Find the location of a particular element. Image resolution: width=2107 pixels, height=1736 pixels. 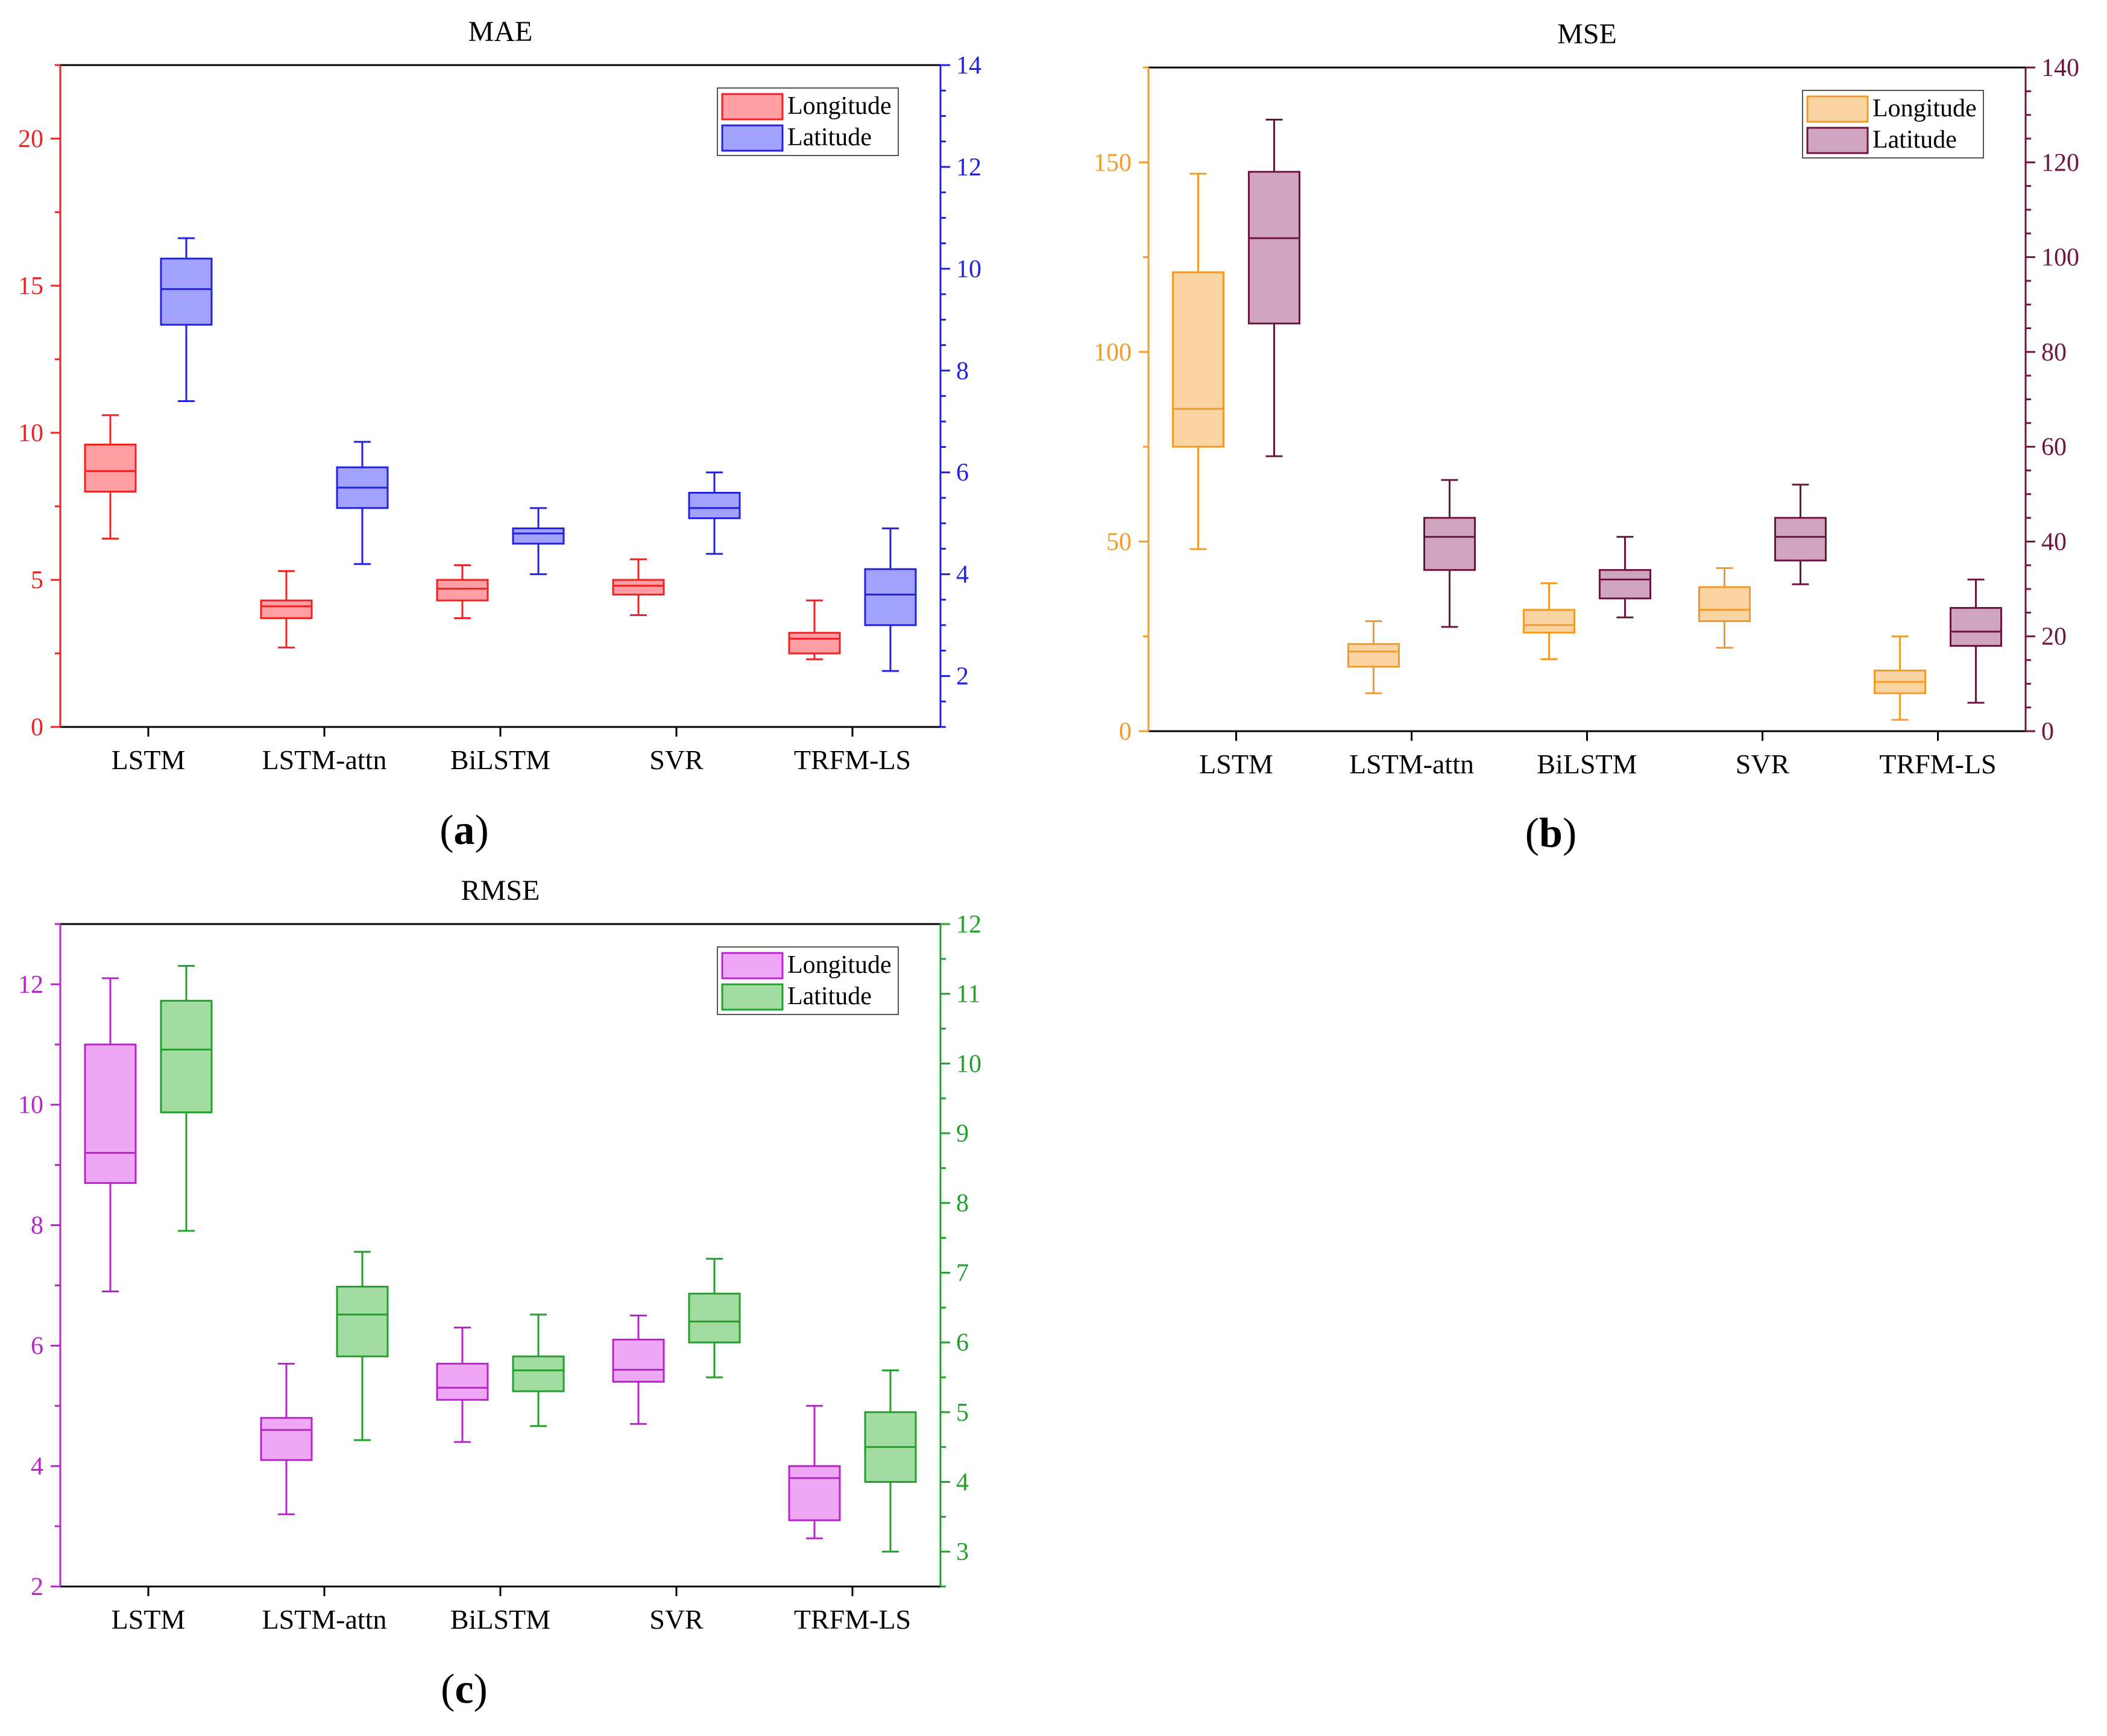

right-tick-label: 7 is located at coordinates (962, 1273).